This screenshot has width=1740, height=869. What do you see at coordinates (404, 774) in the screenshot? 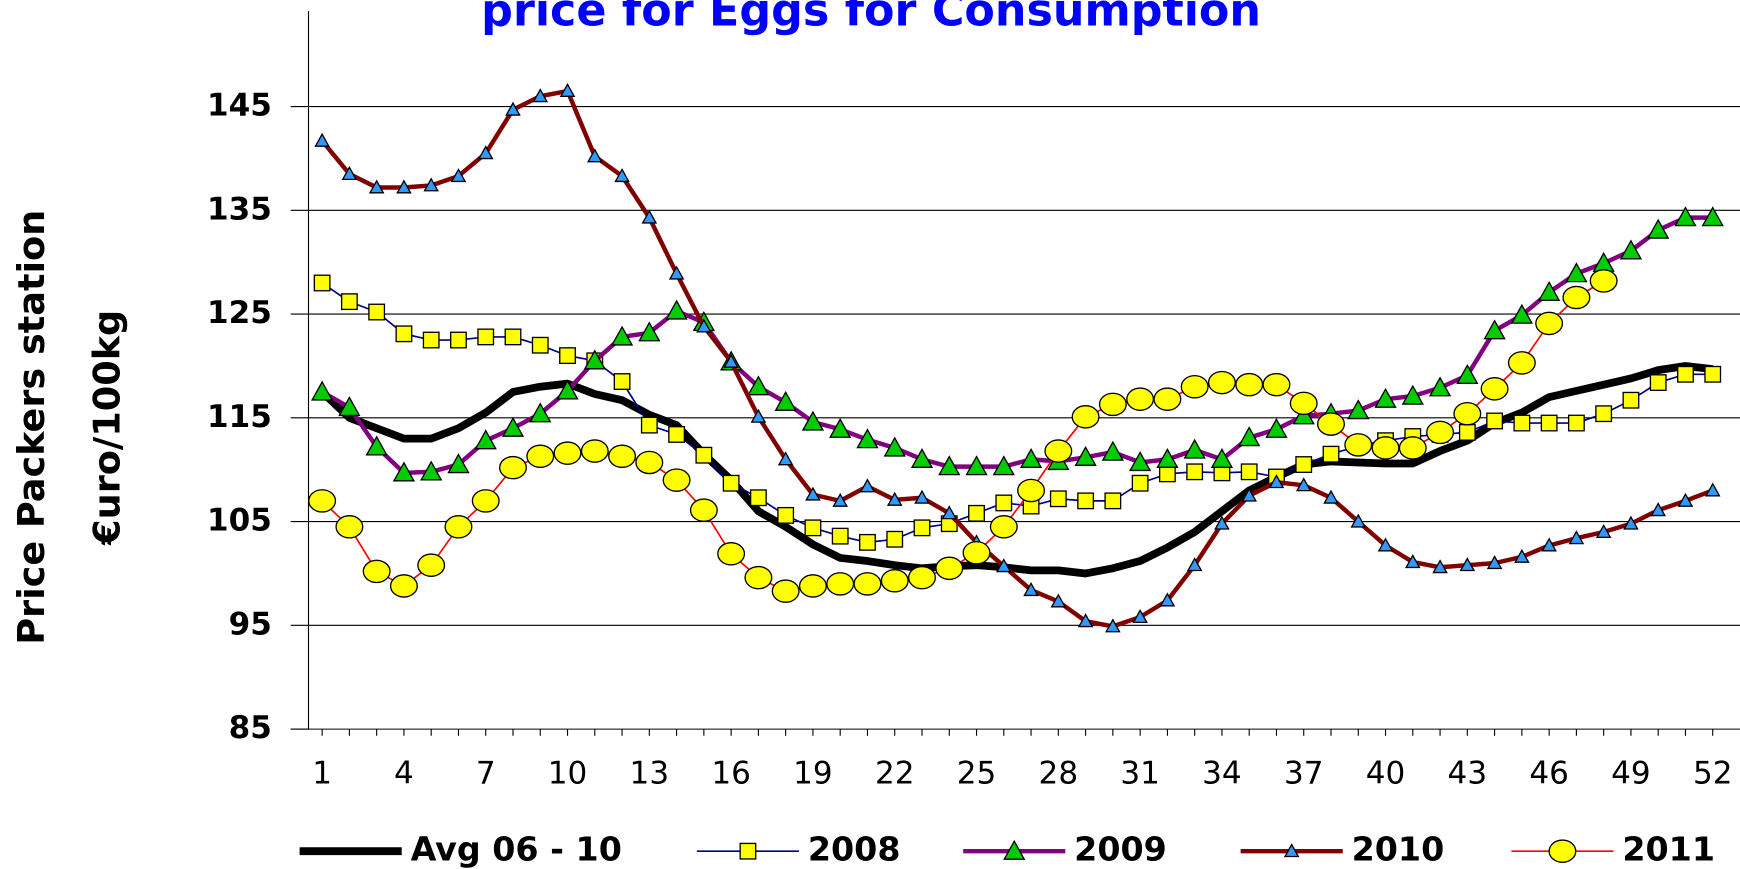
I see `x-tick-label: 4` at bounding box center [404, 774].